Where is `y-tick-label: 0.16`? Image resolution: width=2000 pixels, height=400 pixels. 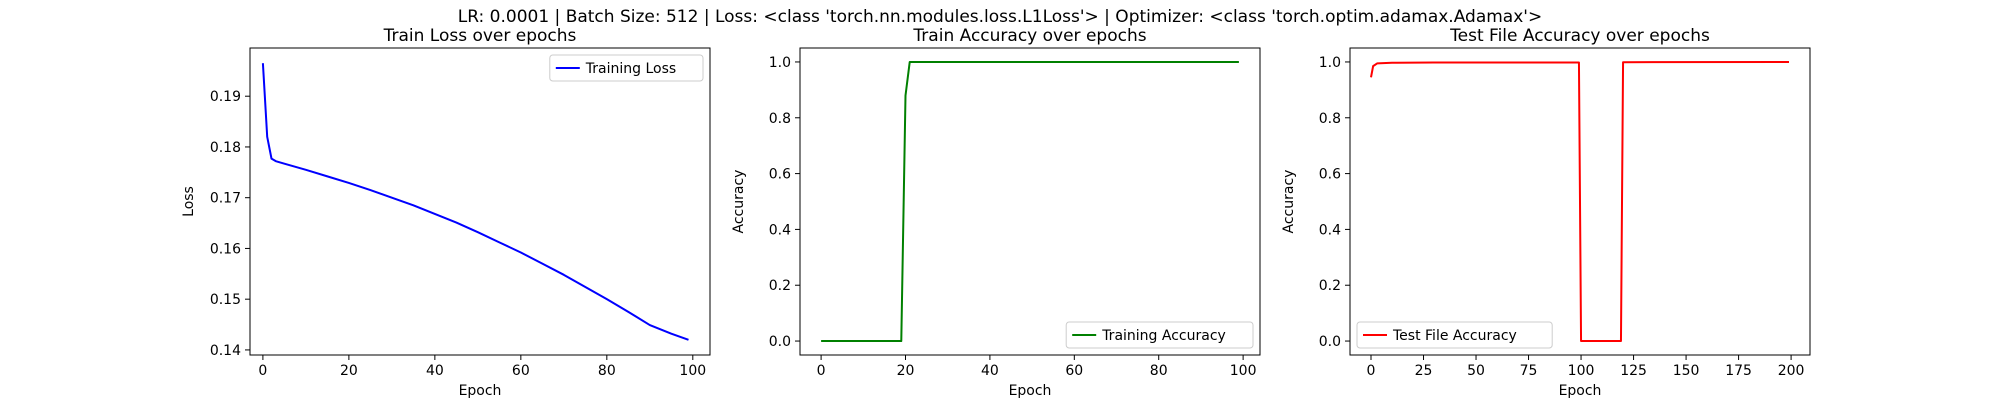
y-tick-label: 0.16 is located at coordinates (225, 249).